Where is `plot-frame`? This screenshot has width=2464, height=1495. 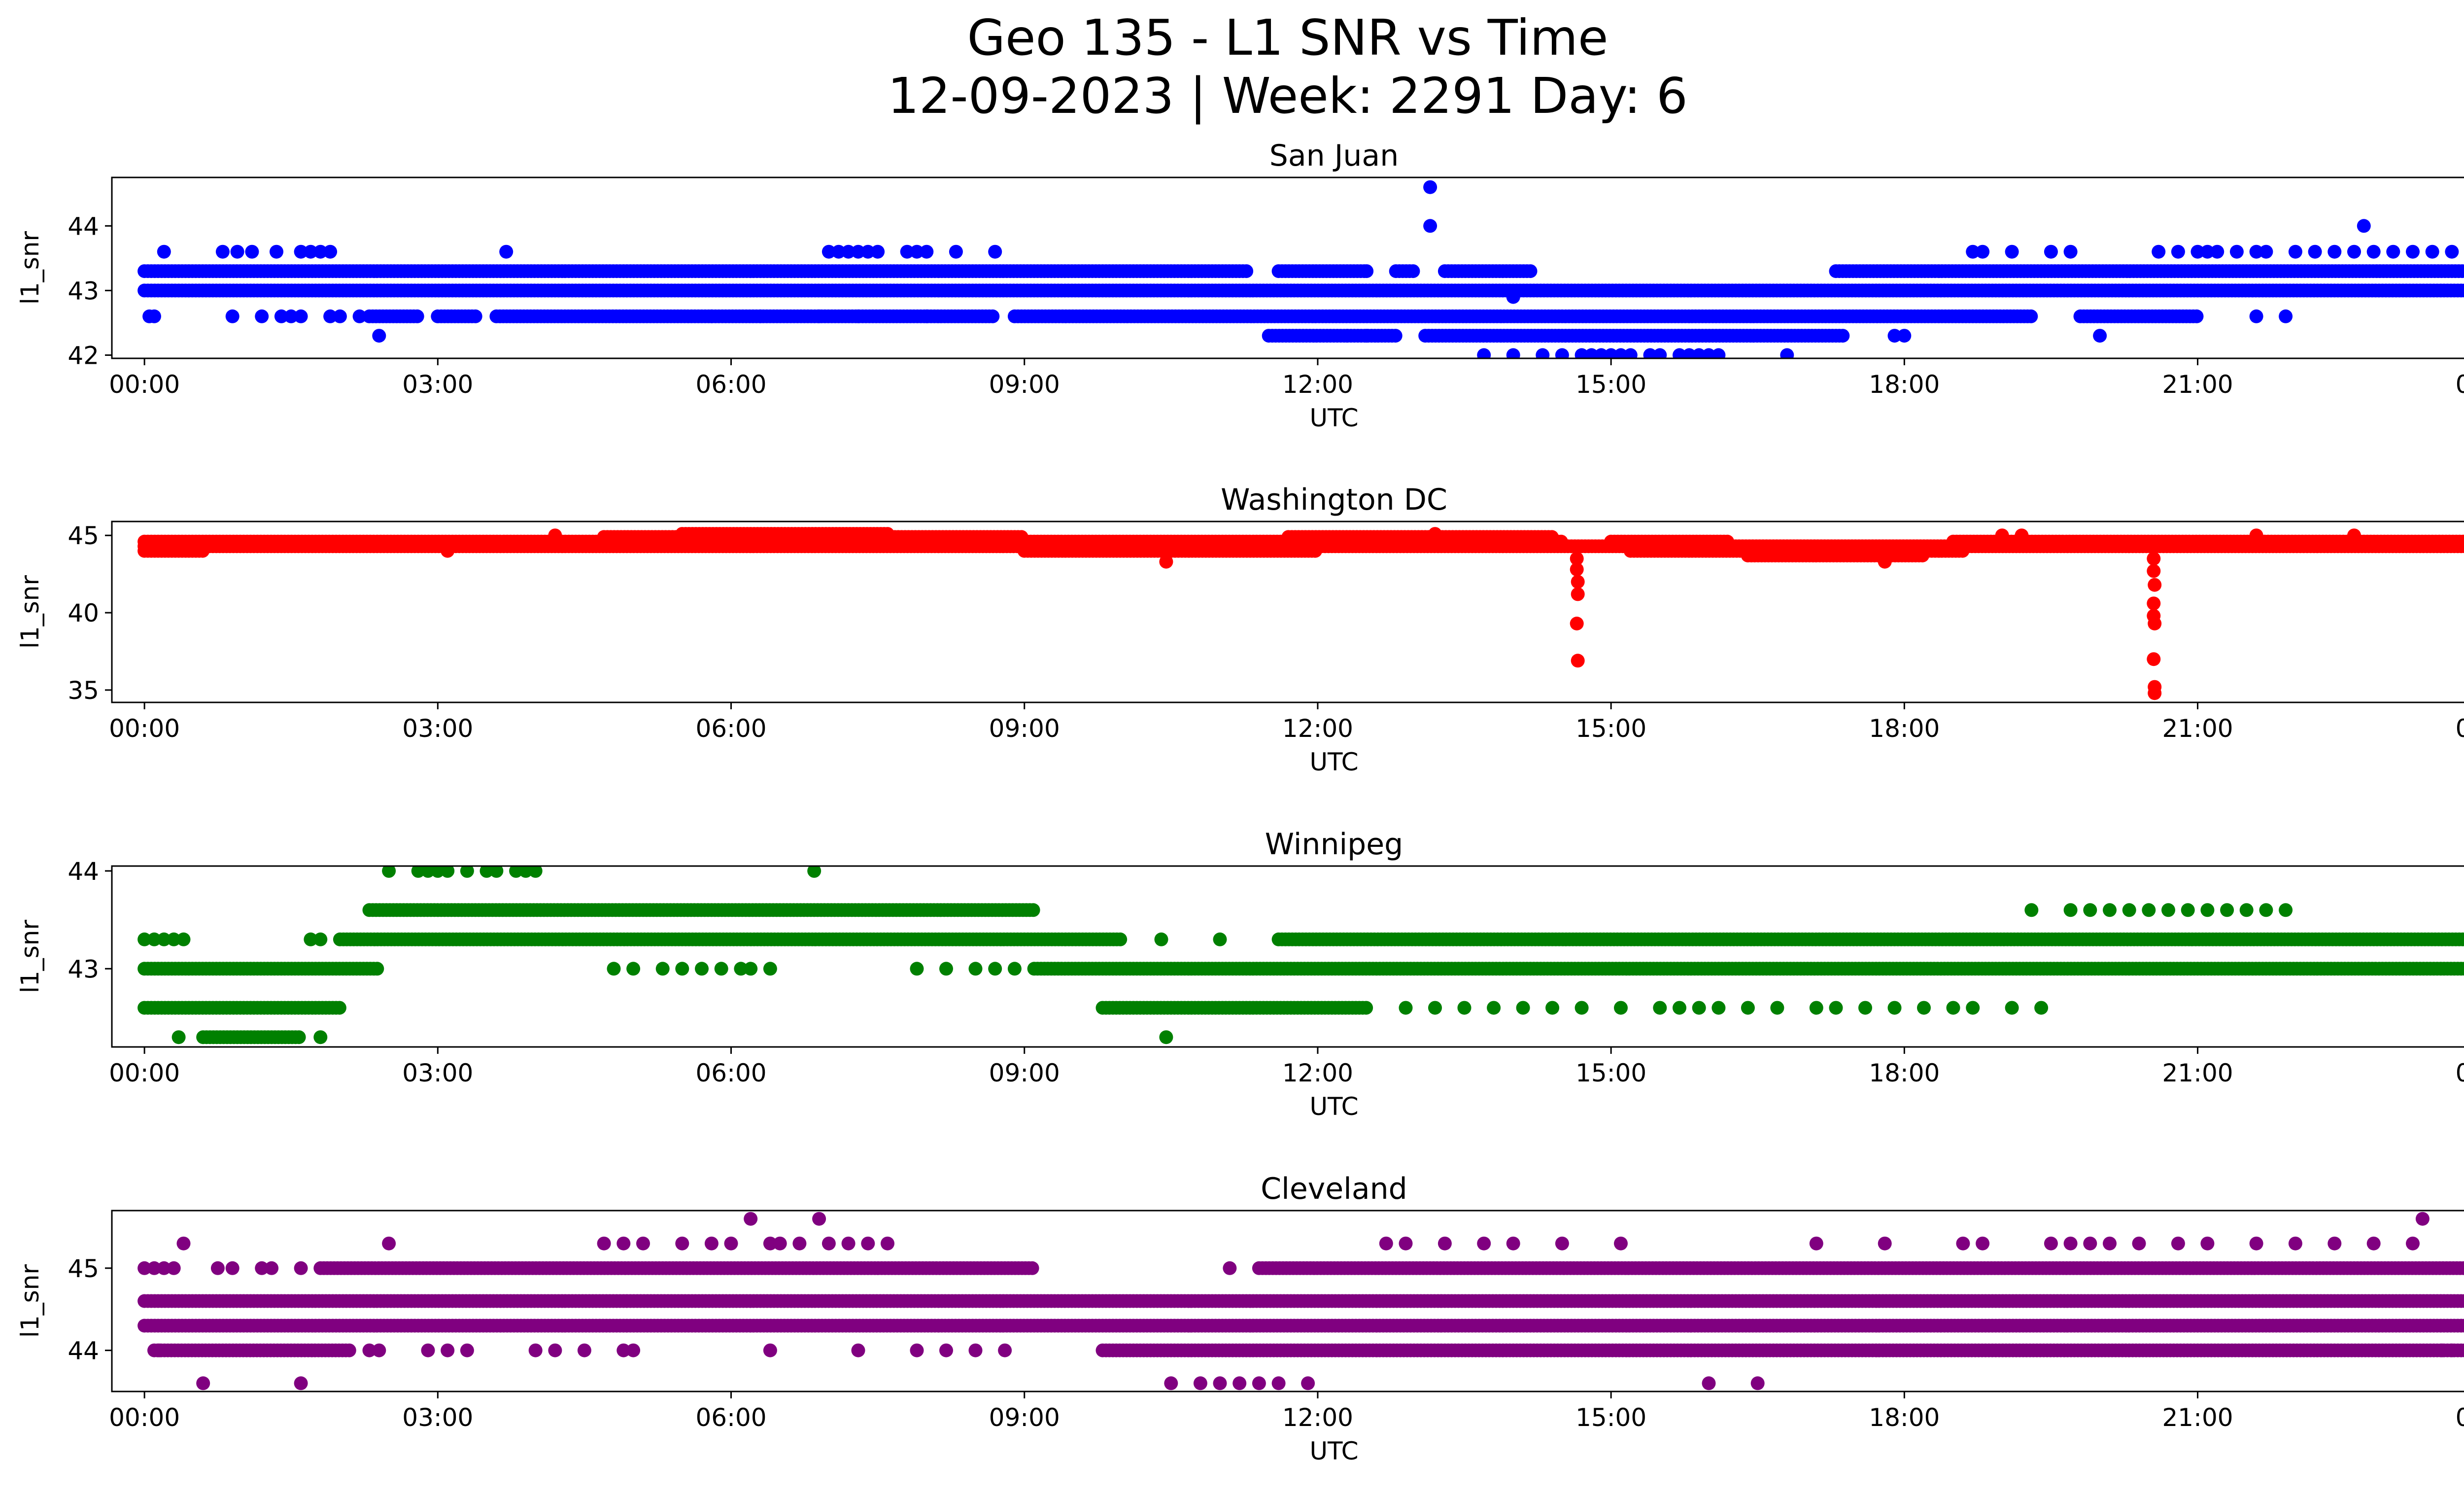
plot-frame is located at coordinates (1287, 612).